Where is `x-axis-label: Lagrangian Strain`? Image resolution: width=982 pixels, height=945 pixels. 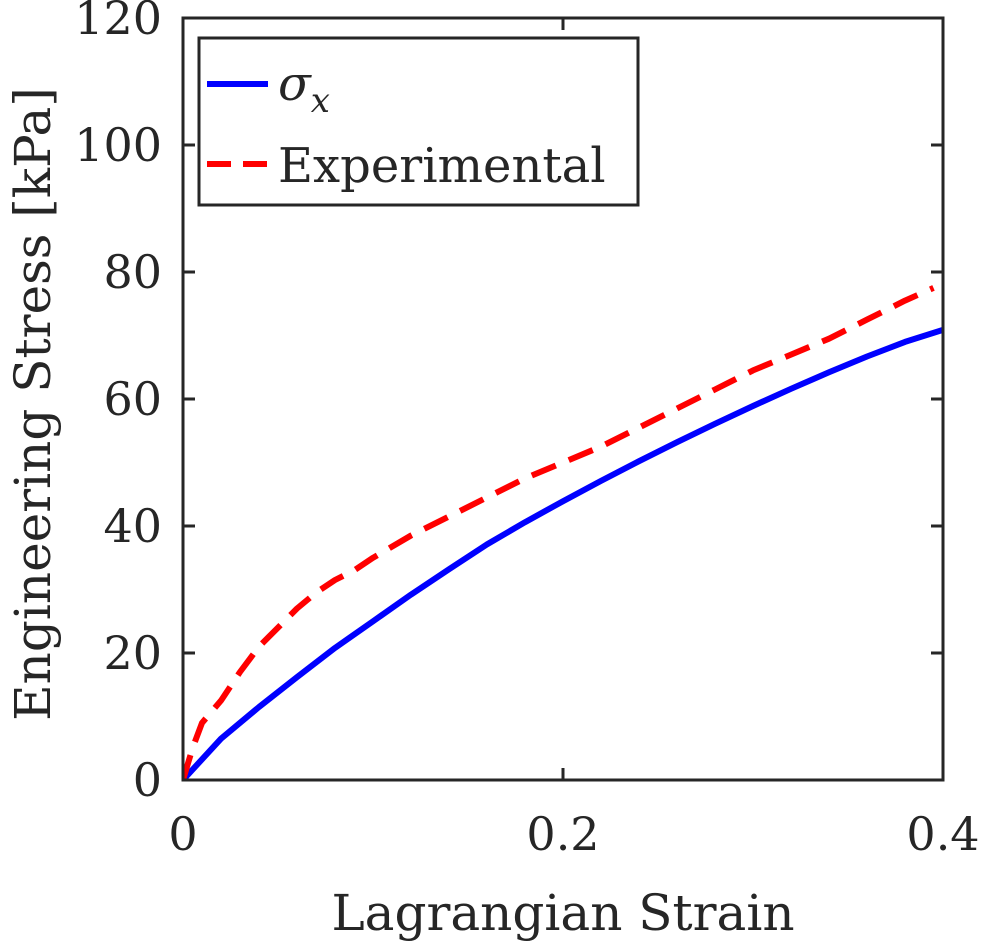
x-axis-label: Lagrangian Strain is located at coordinates (562, 913).